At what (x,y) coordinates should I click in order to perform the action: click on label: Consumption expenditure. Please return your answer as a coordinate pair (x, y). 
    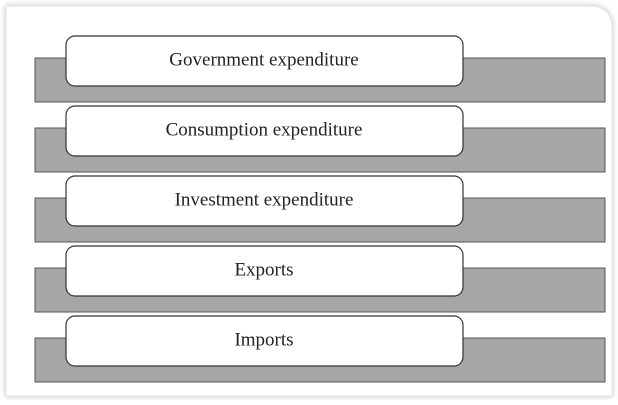
    Looking at the image, I should click on (264, 129).